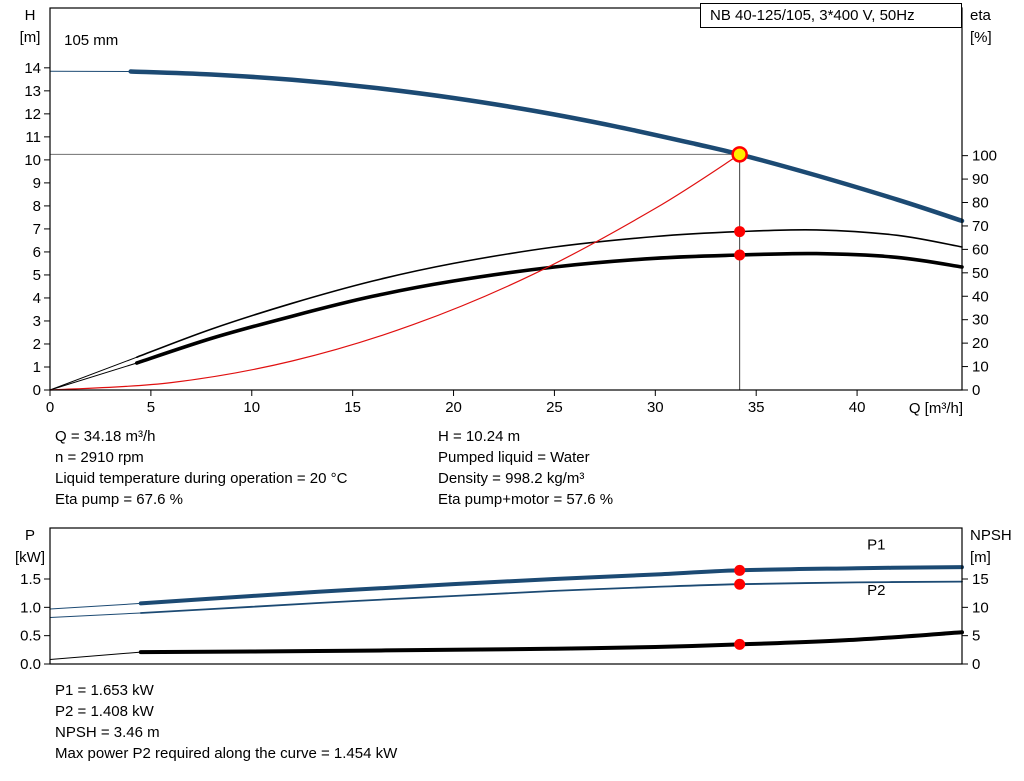 Image resolution: width=1024 pixels, height=781 pixels. Describe the element at coordinates (936, 408) in the screenshot. I see `x-axis-label: Q [m³/h]` at that location.